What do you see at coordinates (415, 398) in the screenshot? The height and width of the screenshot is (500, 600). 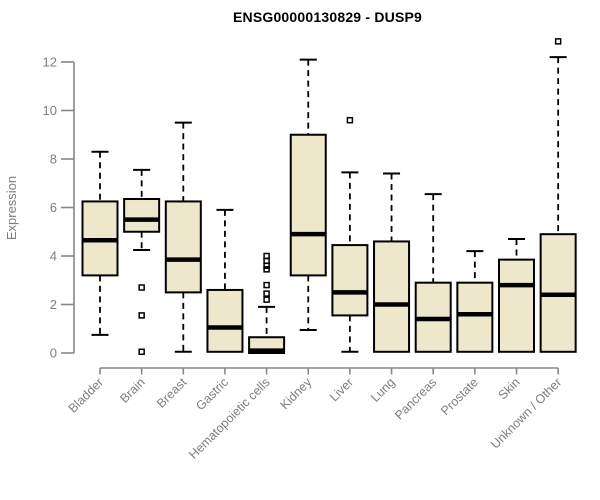 I see `x-category-label: Pancreas` at bounding box center [415, 398].